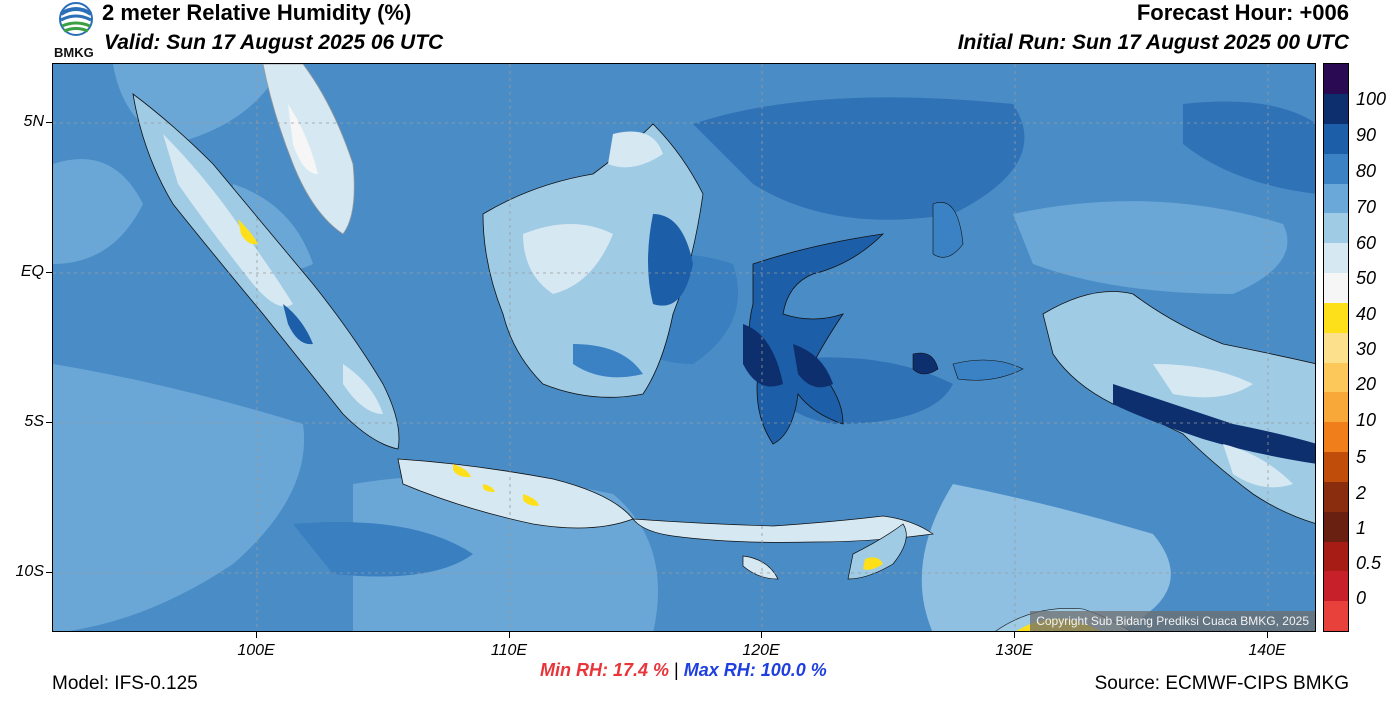  I want to click on min-rh: Min RH: 17.4 %, so click(605, 670).